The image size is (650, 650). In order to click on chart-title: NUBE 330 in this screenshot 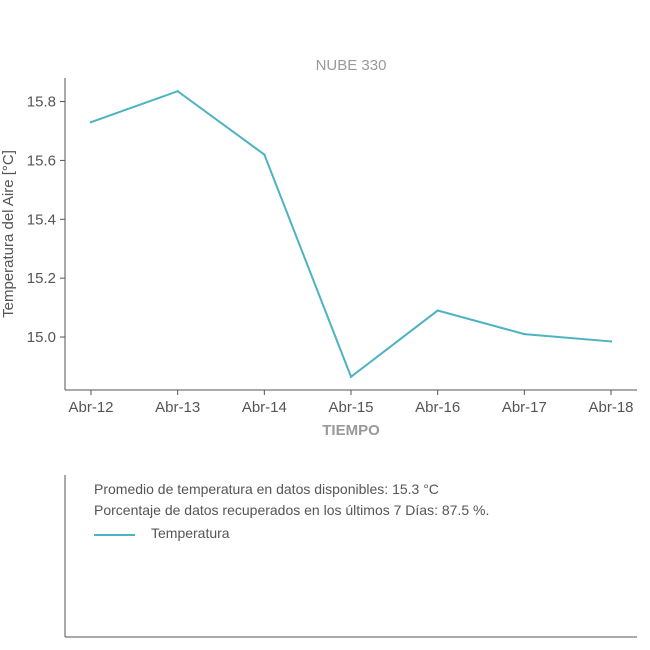, I will do `click(351, 65)`.